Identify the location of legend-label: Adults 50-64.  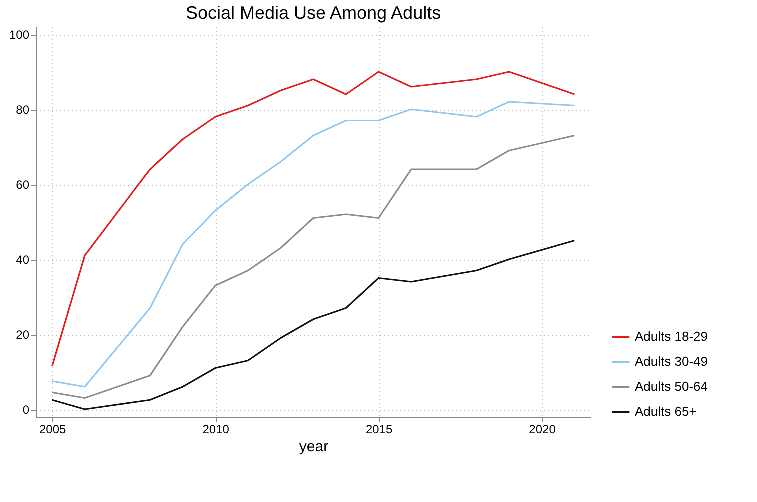
(671, 386).